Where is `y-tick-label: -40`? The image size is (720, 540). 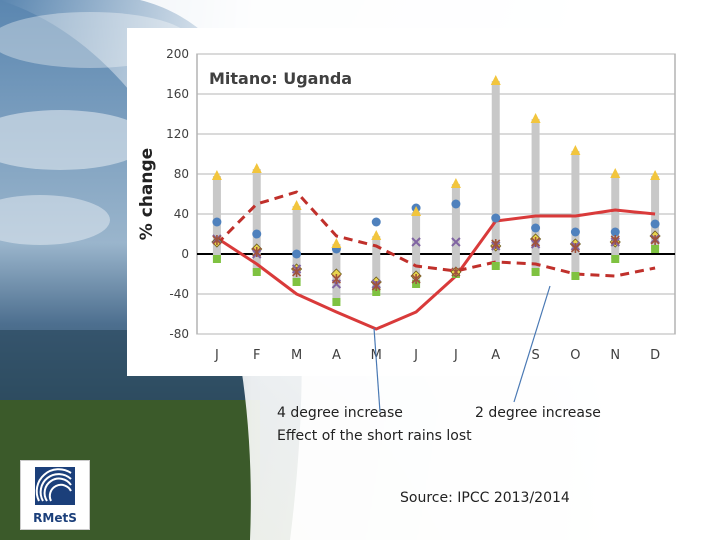
y-tick-label: -40 is located at coordinates (179, 294).